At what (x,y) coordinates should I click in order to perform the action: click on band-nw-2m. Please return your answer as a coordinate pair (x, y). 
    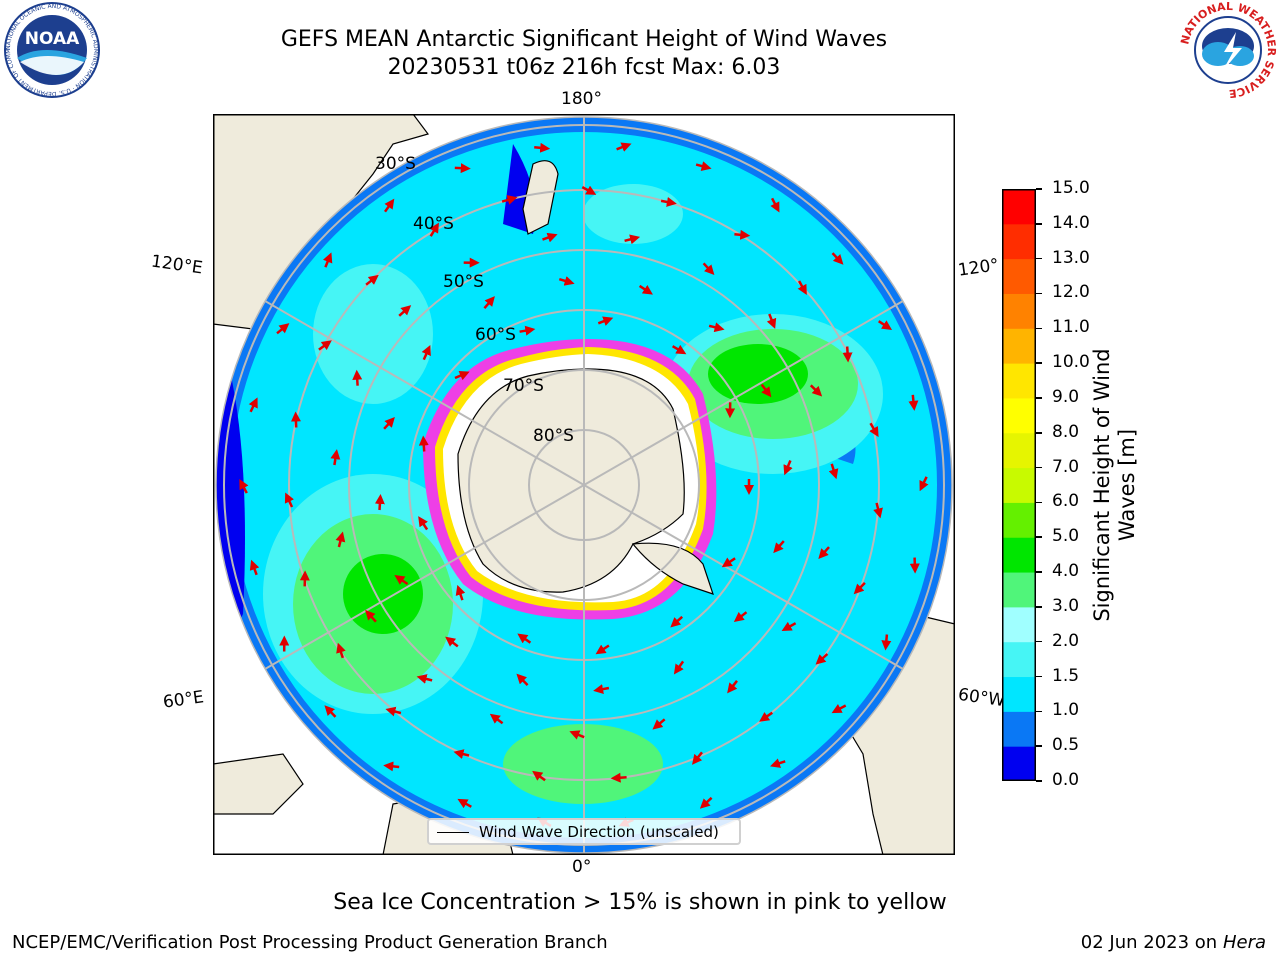
    Looking at the image, I should click on (373, 334).